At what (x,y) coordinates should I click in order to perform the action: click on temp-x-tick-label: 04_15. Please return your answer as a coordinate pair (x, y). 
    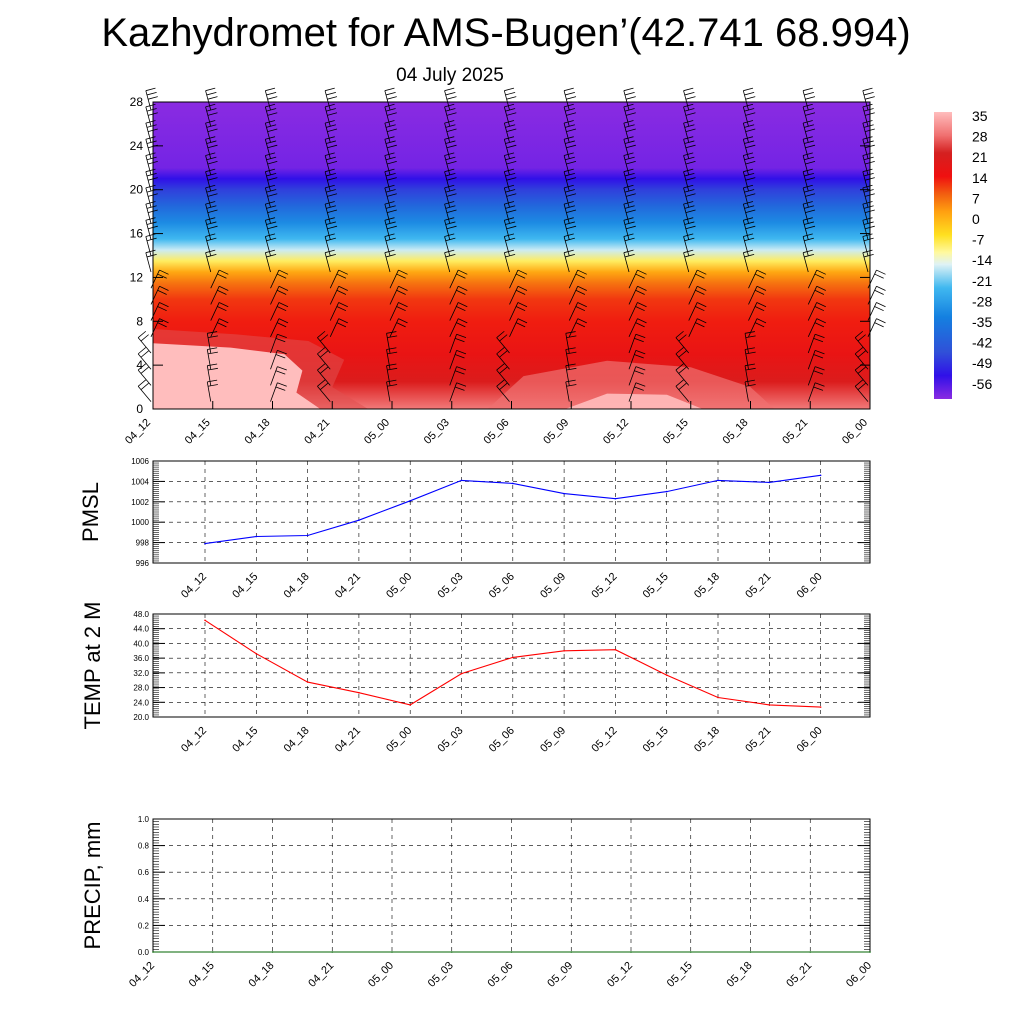
    Looking at the image, I should click on (245, 740).